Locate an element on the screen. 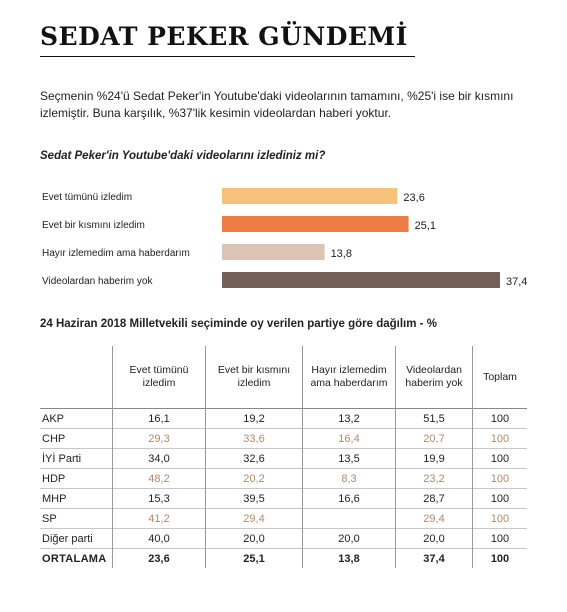 The width and height of the screenshot is (567, 612). bar-category-label: Hayır izlemedim ama haberdarım is located at coordinates (116, 253).